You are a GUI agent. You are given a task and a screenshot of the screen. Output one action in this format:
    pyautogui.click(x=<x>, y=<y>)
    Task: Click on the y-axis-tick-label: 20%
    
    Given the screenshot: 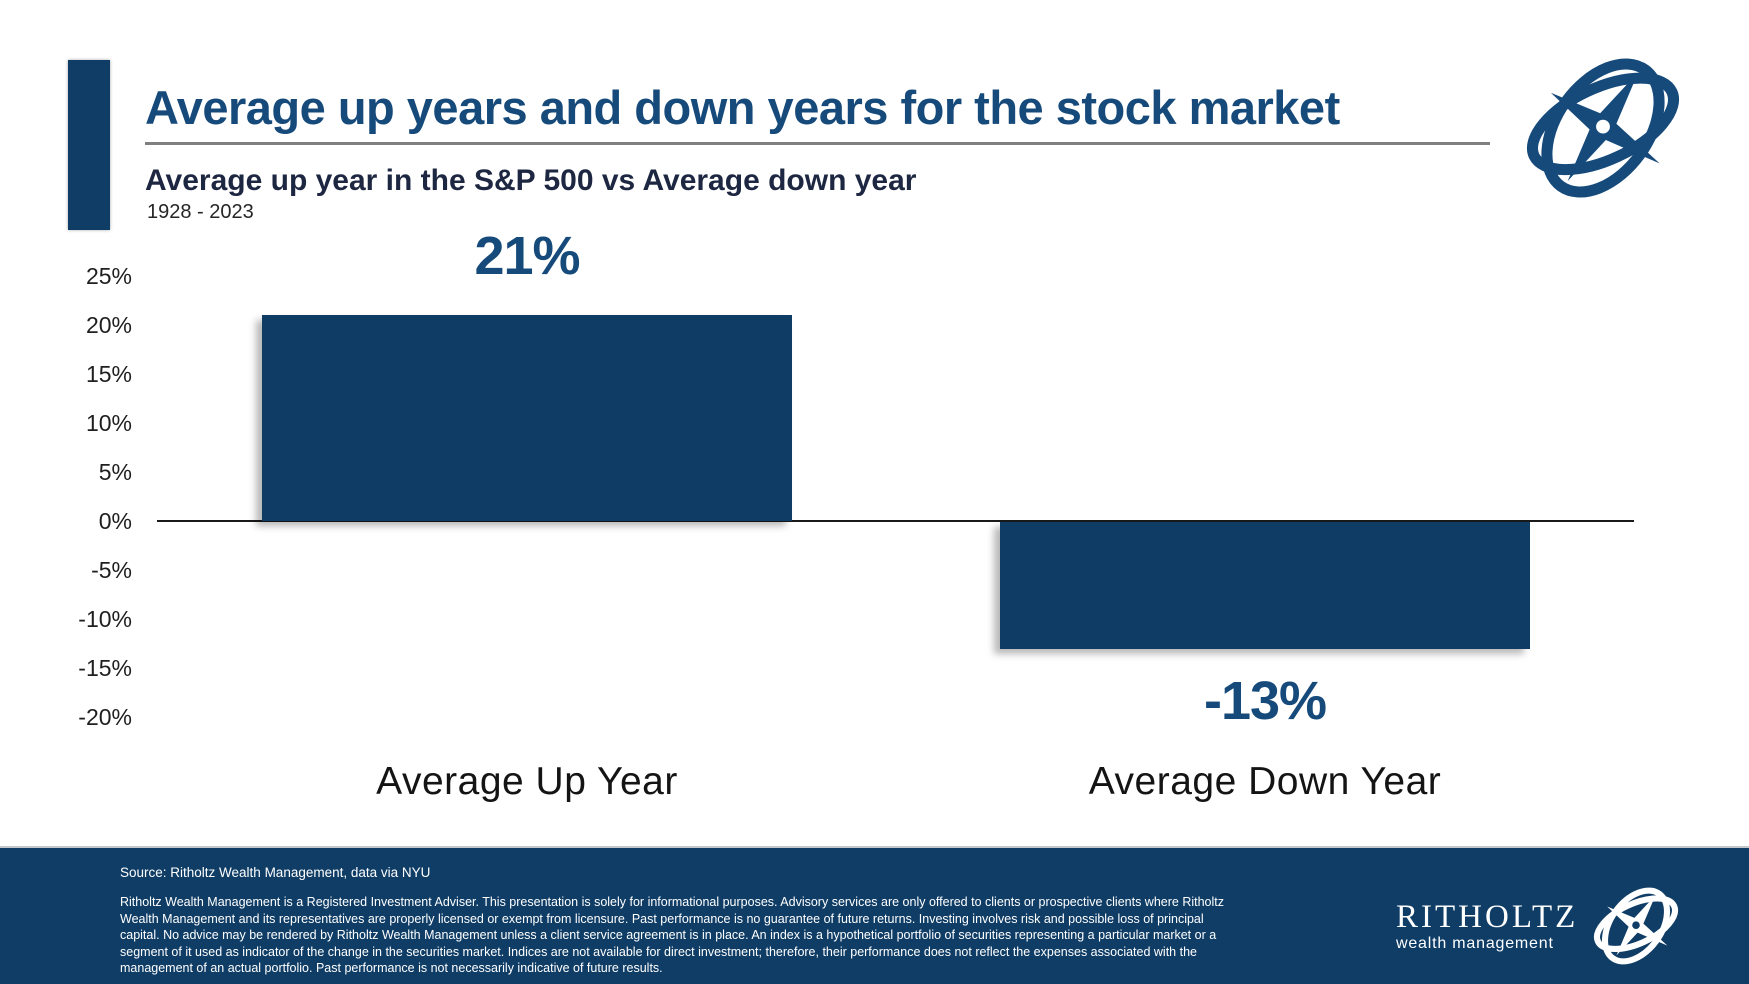 What is the action you would take?
    pyautogui.click(x=108, y=325)
    